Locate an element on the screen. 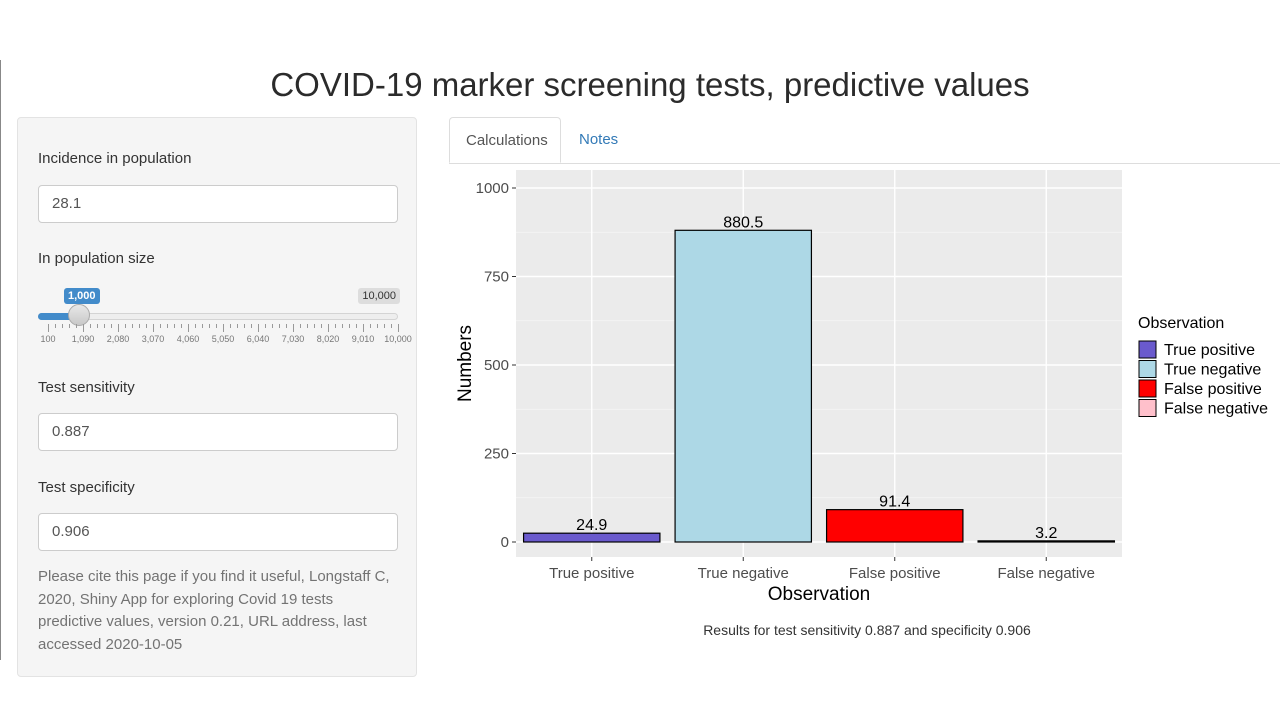  slider-grid-label: 1,090 is located at coordinates (83, 339).